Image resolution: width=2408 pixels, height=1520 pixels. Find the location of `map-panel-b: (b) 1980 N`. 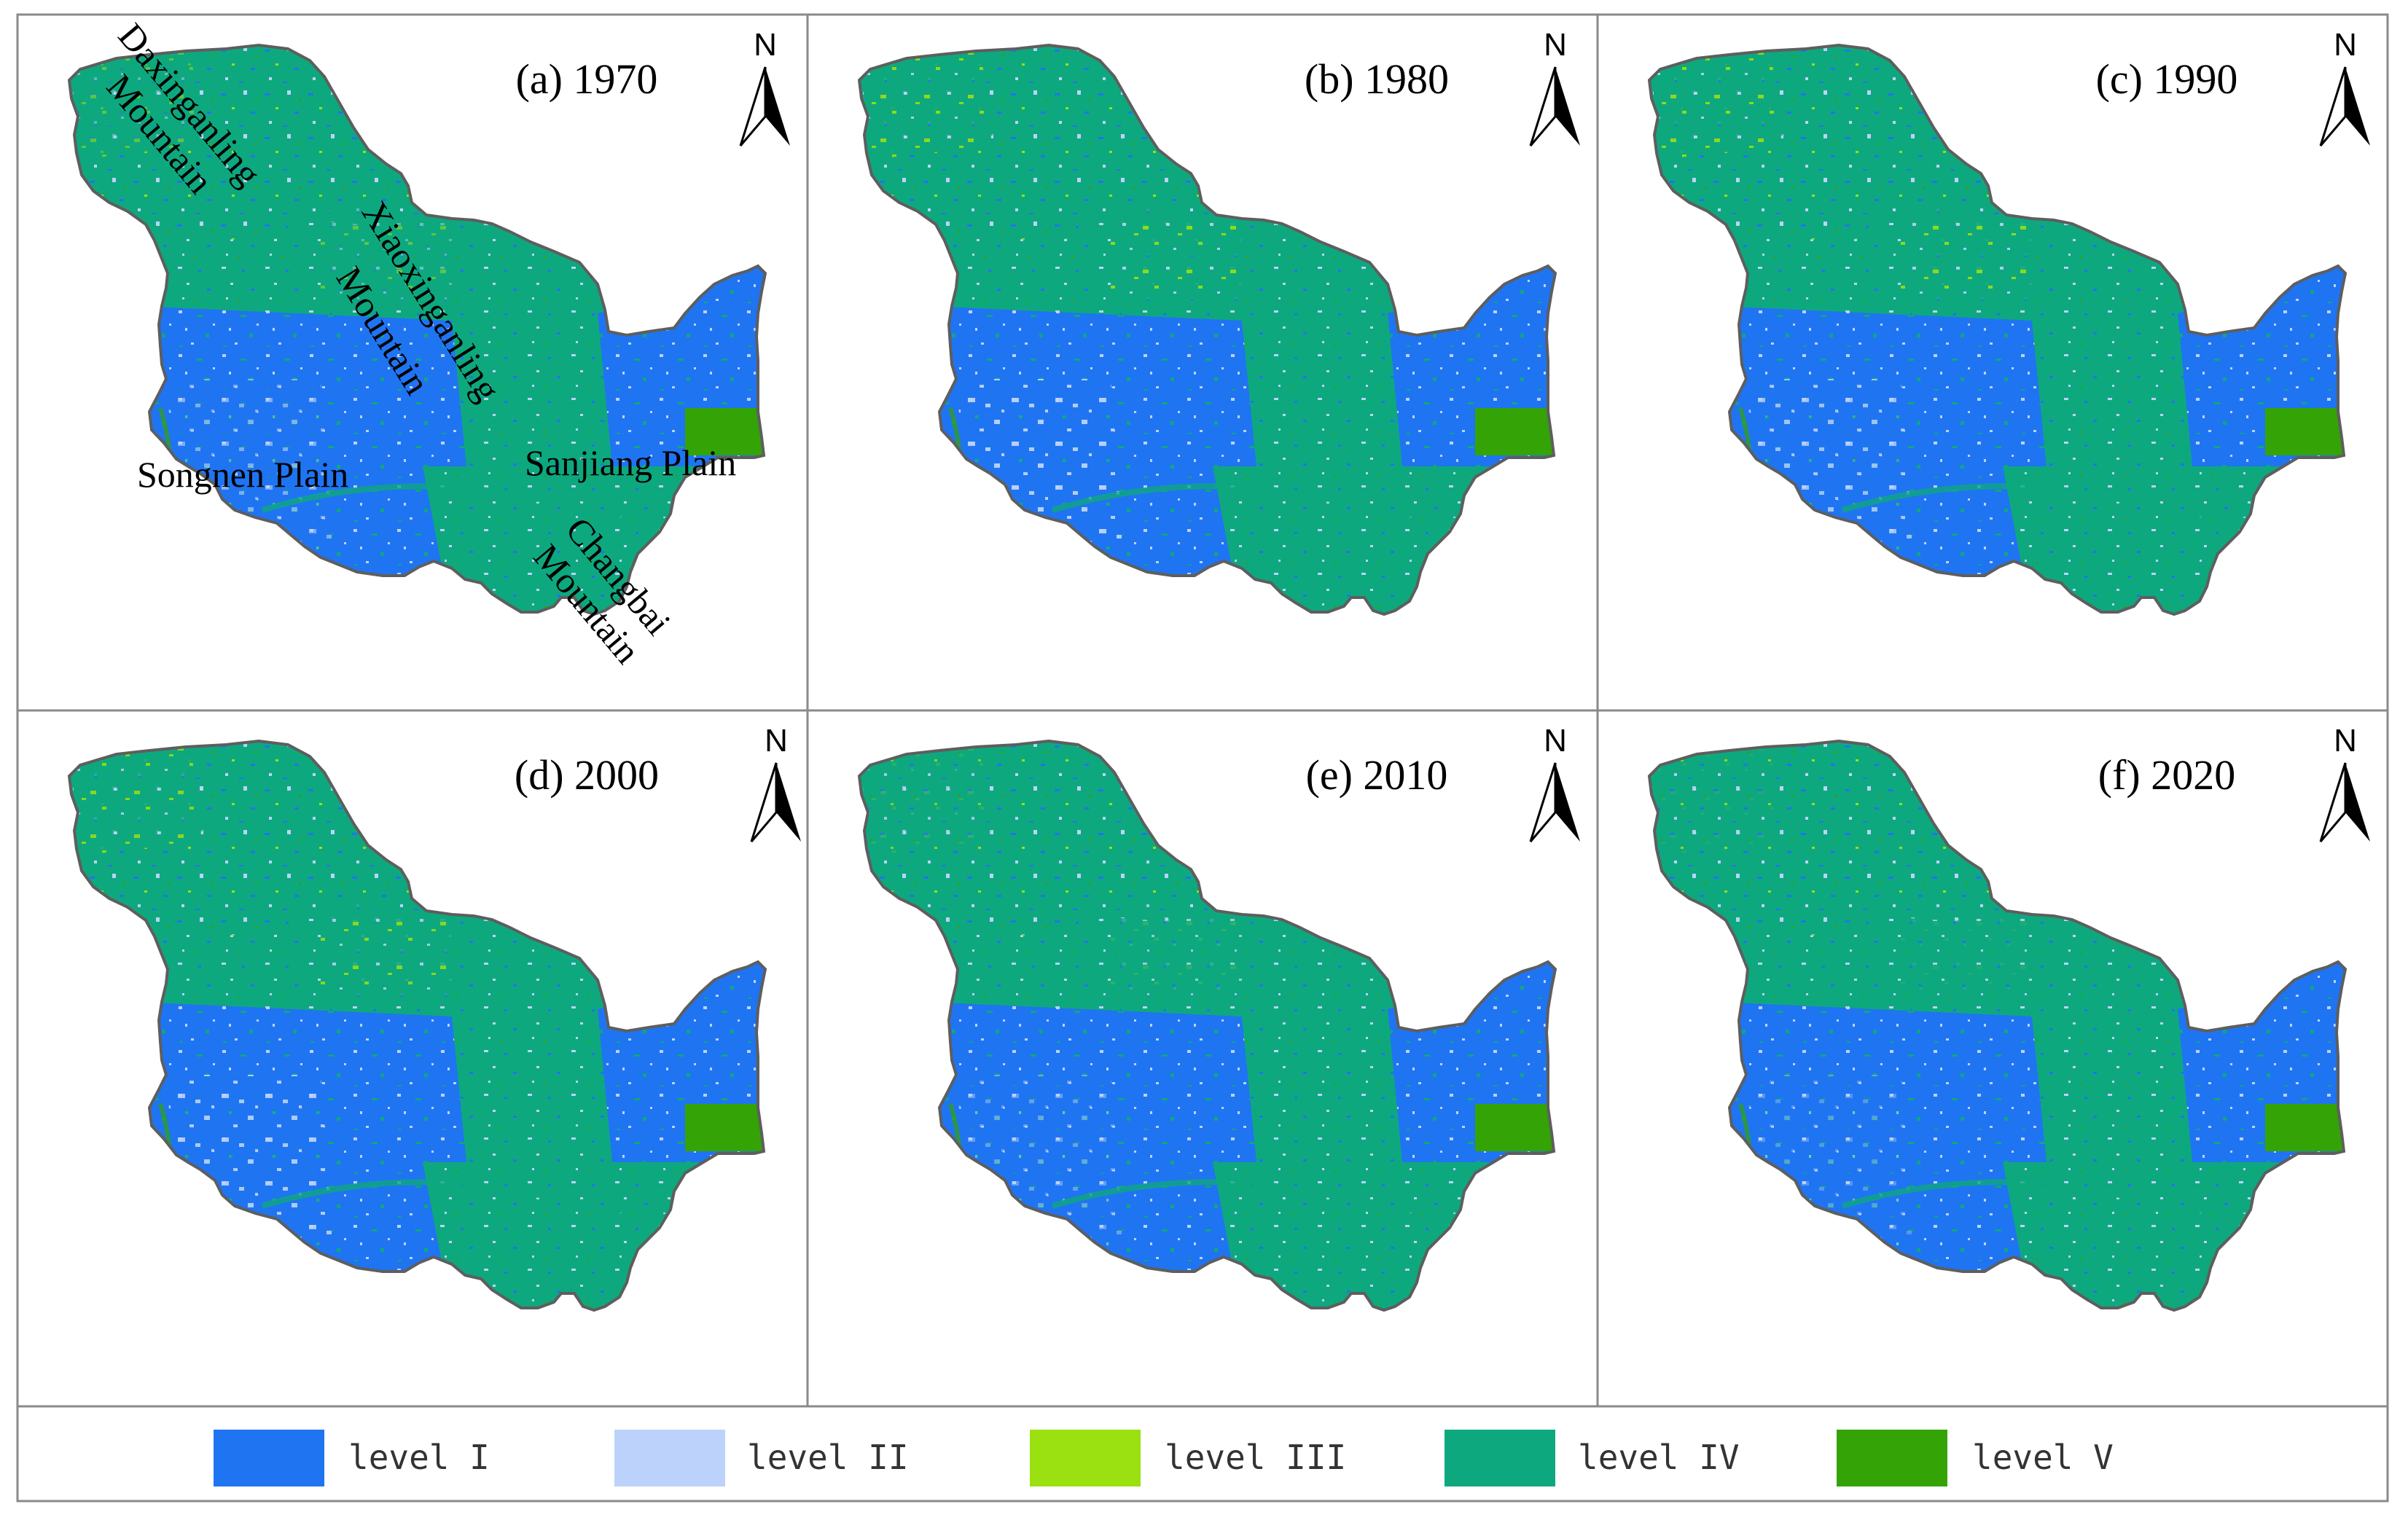

map-panel-b: (b) 1980 N is located at coordinates (1219, 322).